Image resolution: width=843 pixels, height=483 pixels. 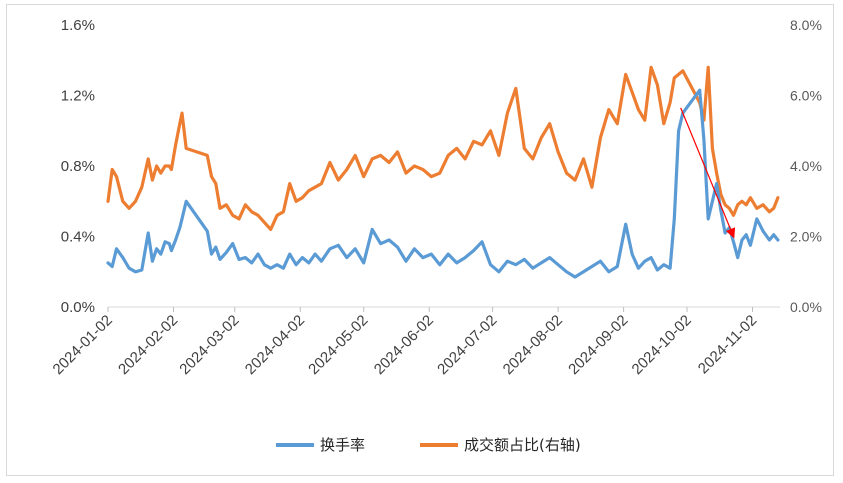 What do you see at coordinates (806, 307) in the screenshot?
I see `y-right-tick-label: 0.0%` at bounding box center [806, 307].